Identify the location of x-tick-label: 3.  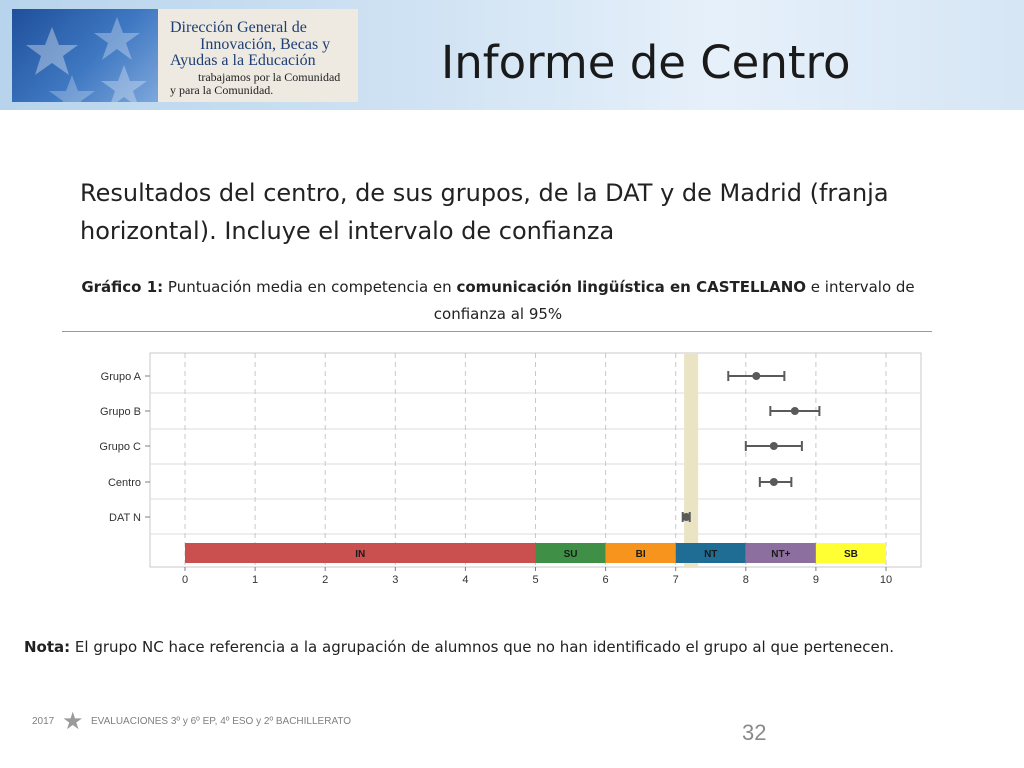
(395, 580).